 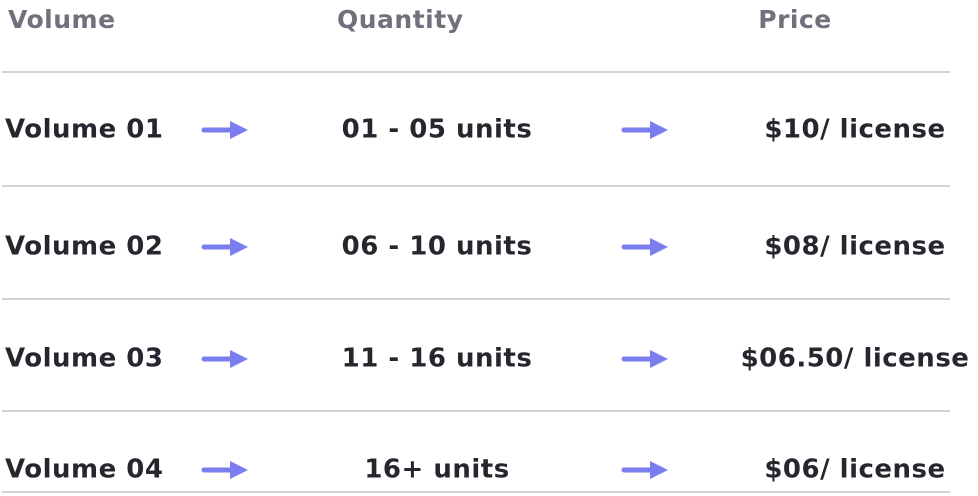 I want to click on quantity-cell: 11 - 16 units, so click(x=437, y=358).